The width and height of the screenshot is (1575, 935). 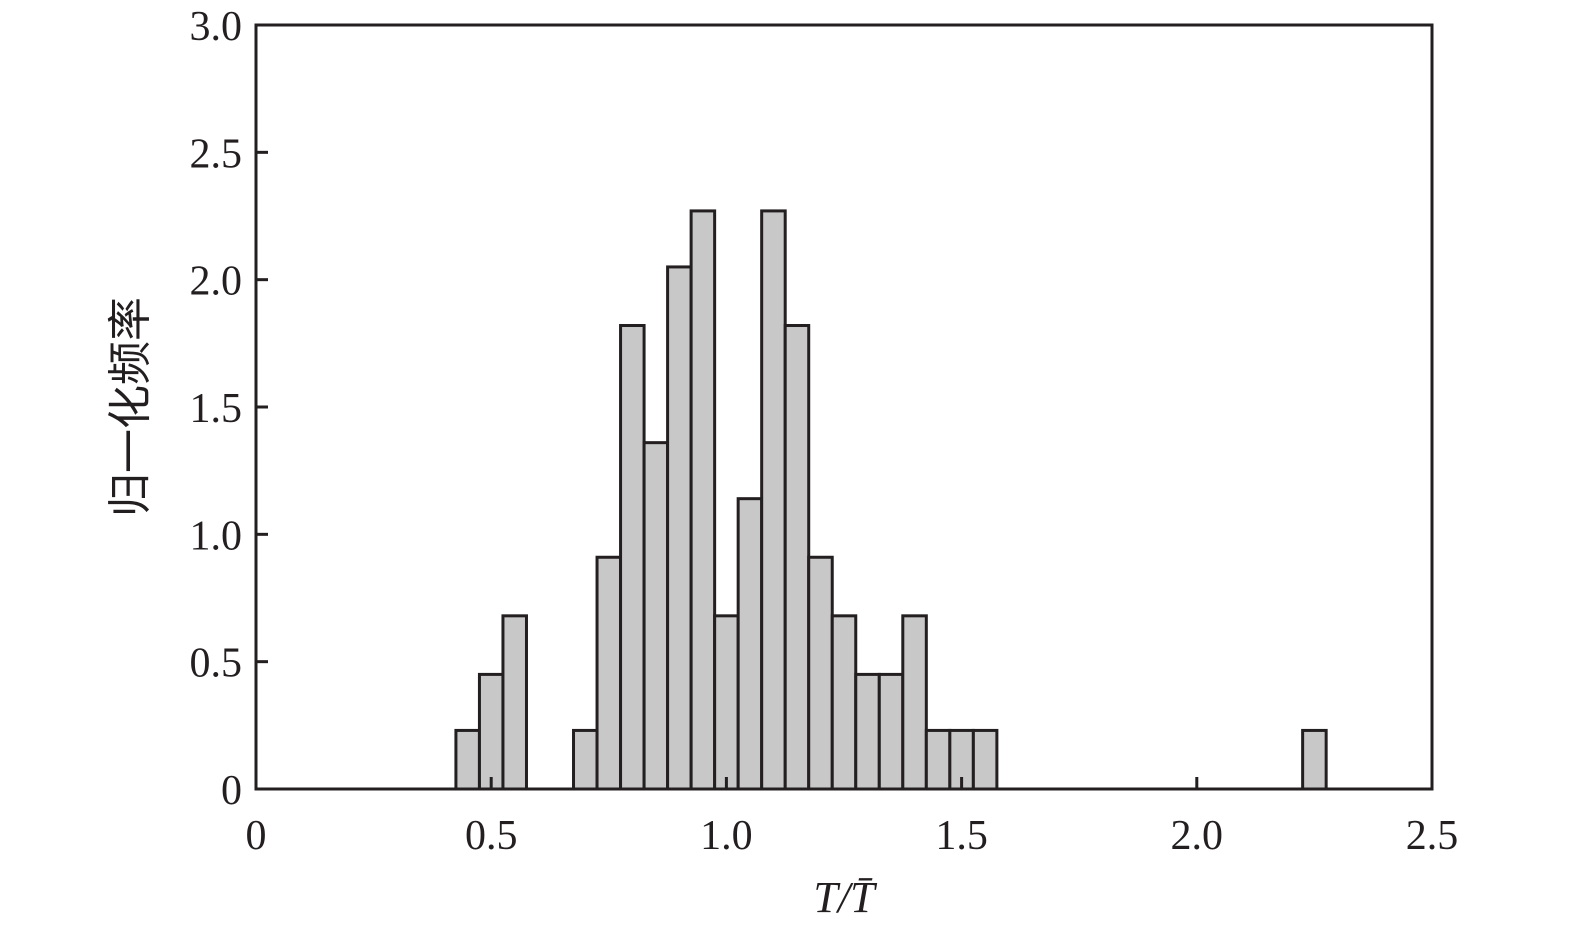 I want to click on y-tick-label-3: 1.0, so click(x=216, y=536).